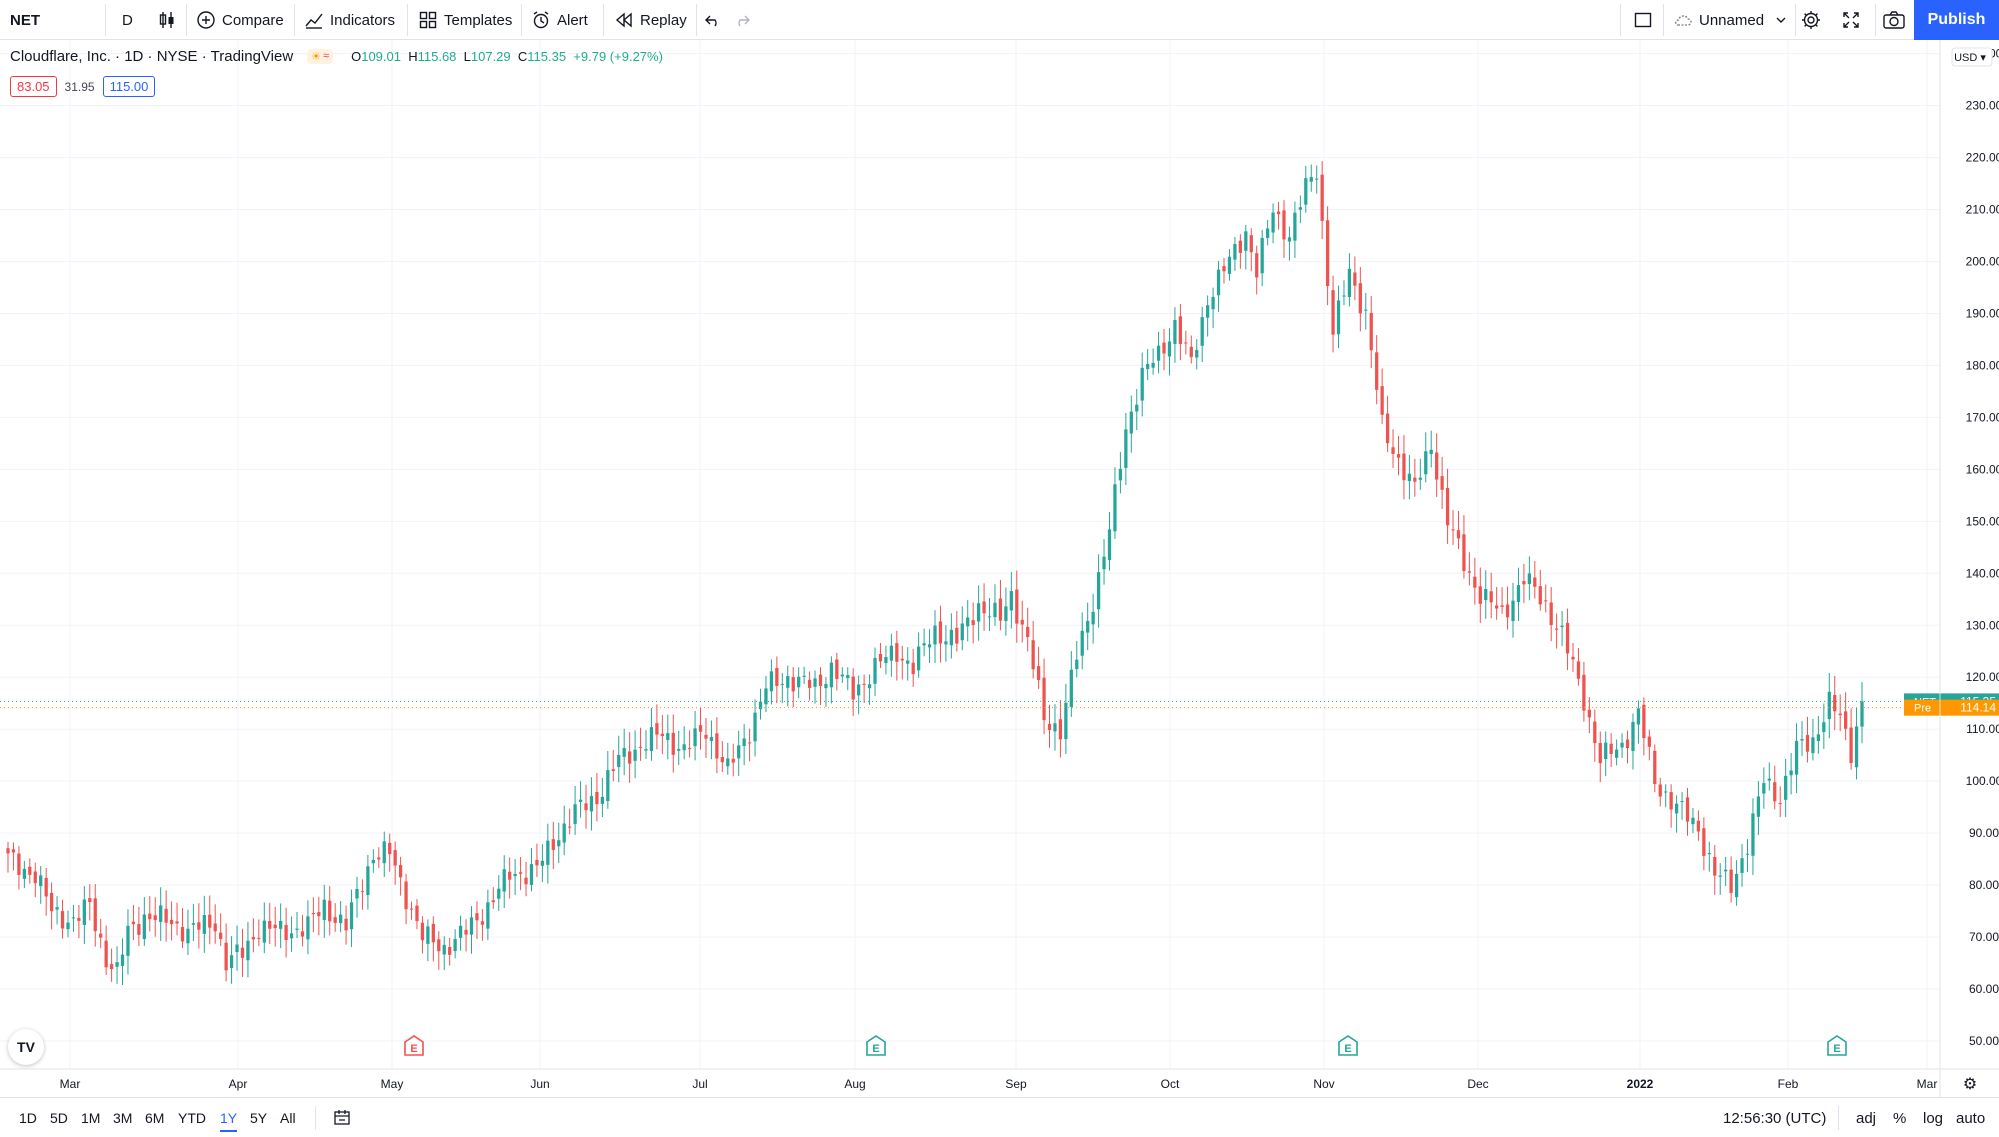 The height and width of the screenshot is (1137, 1999). What do you see at coordinates (1933, 1118) in the screenshot?
I see `log-toggle: log` at bounding box center [1933, 1118].